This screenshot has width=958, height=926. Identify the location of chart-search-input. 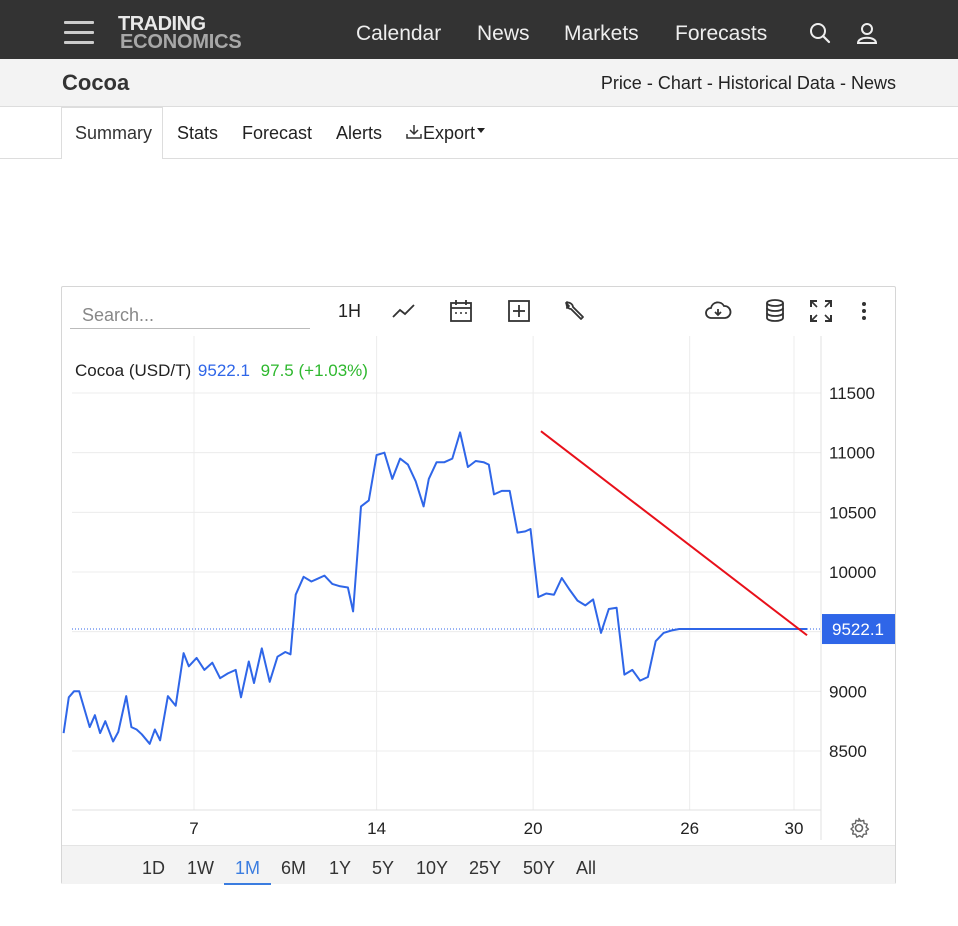
(192, 315).